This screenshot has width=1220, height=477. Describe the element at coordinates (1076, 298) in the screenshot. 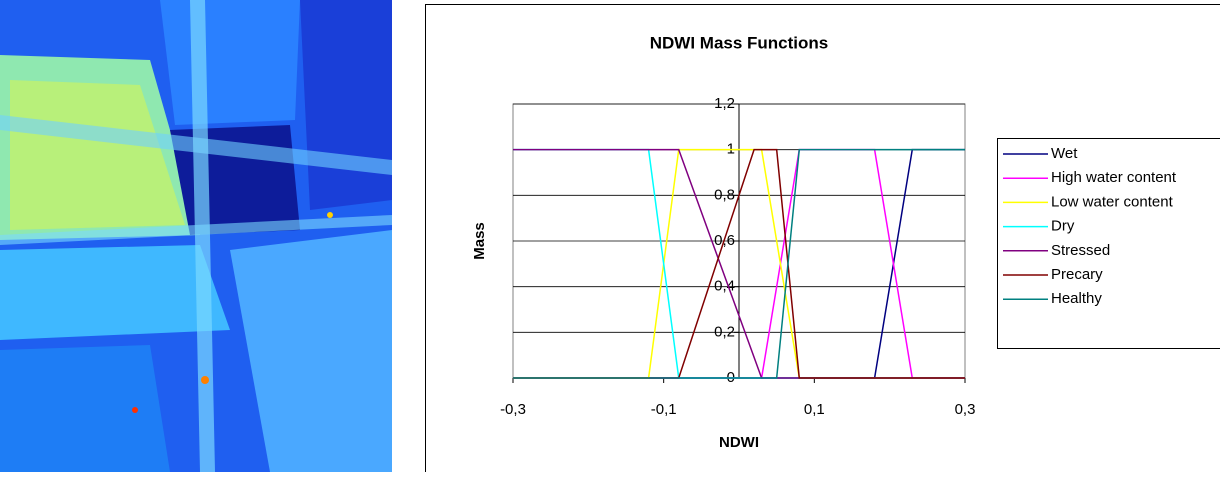

I see `legend-label: Healthy` at that location.